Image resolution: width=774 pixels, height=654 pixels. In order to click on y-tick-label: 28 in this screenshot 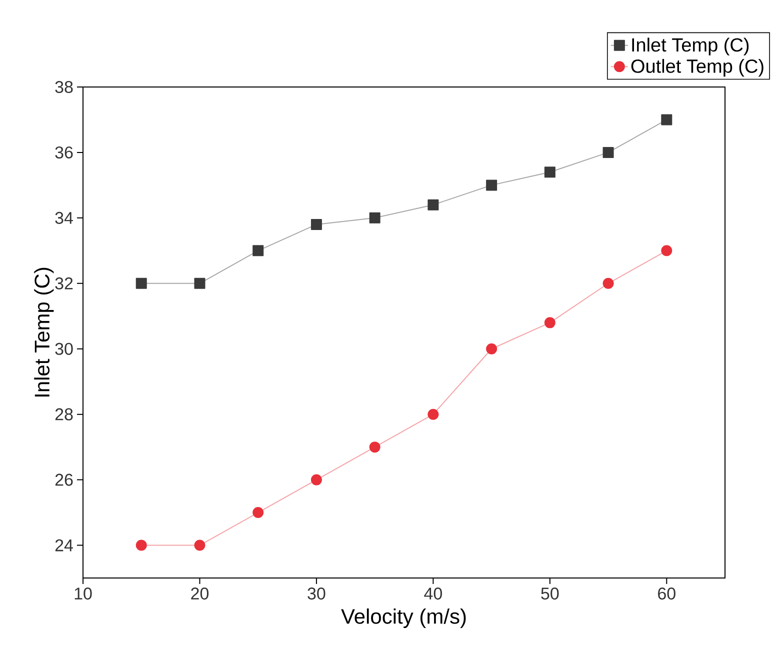, I will do `click(64, 414)`.